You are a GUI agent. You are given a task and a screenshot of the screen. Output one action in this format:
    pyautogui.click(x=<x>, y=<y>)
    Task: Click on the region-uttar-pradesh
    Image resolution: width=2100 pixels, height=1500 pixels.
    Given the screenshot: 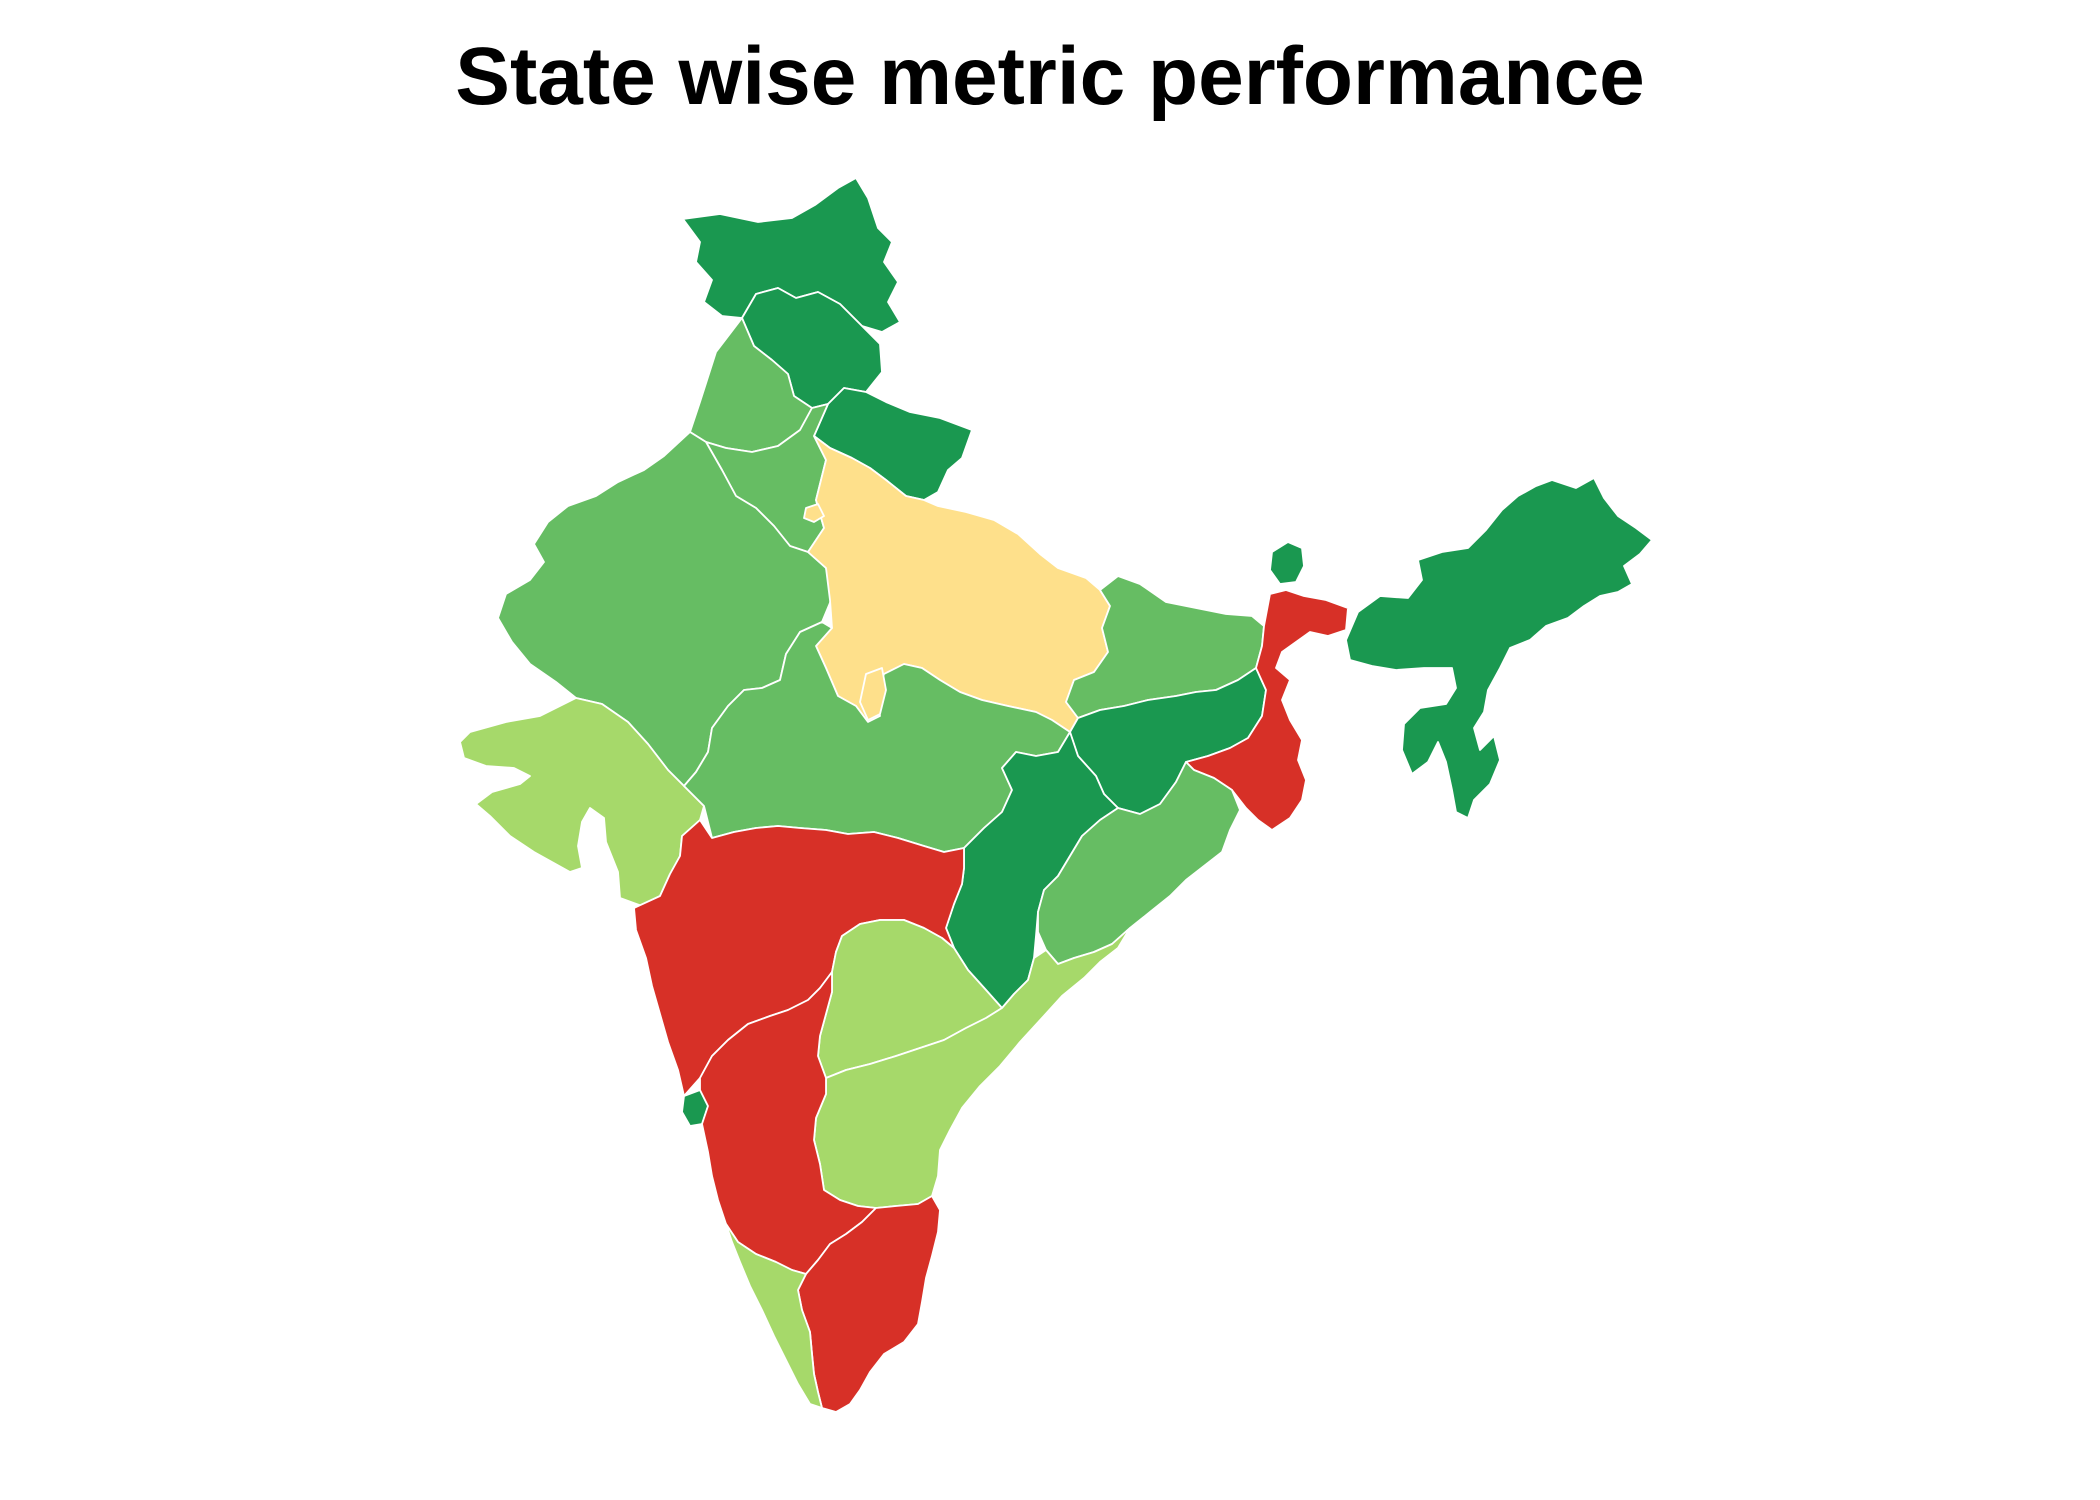 What is the action you would take?
    pyautogui.click(x=959, y=584)
    